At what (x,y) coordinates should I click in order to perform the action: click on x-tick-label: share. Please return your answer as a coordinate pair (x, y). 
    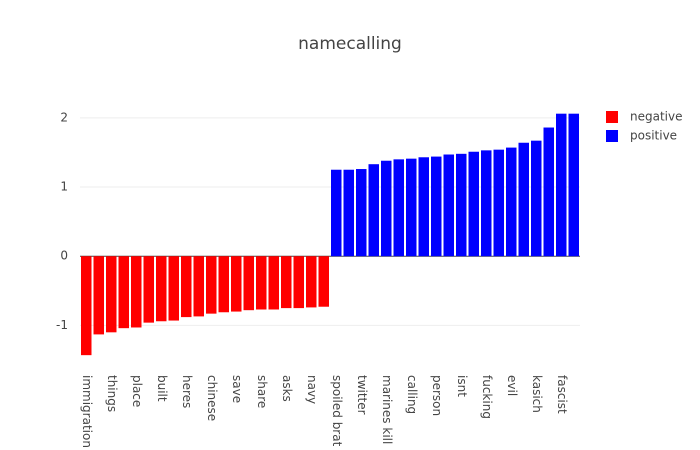
    Looking at the image, I should click on (262, 391).